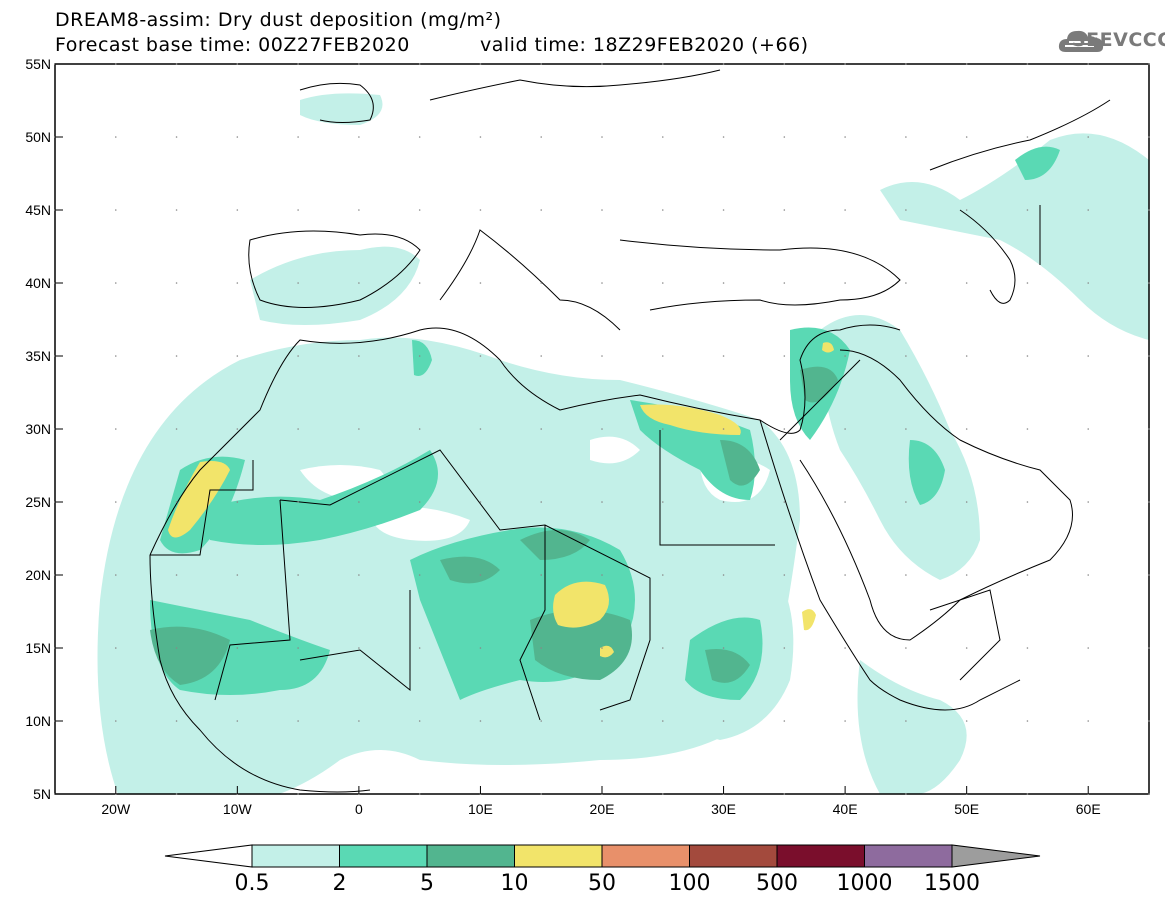 The image size is (1165, 907). Describe the element at coordinates (38, 283) in the screenshot. I see `y-tick-label: 40N` at that location.